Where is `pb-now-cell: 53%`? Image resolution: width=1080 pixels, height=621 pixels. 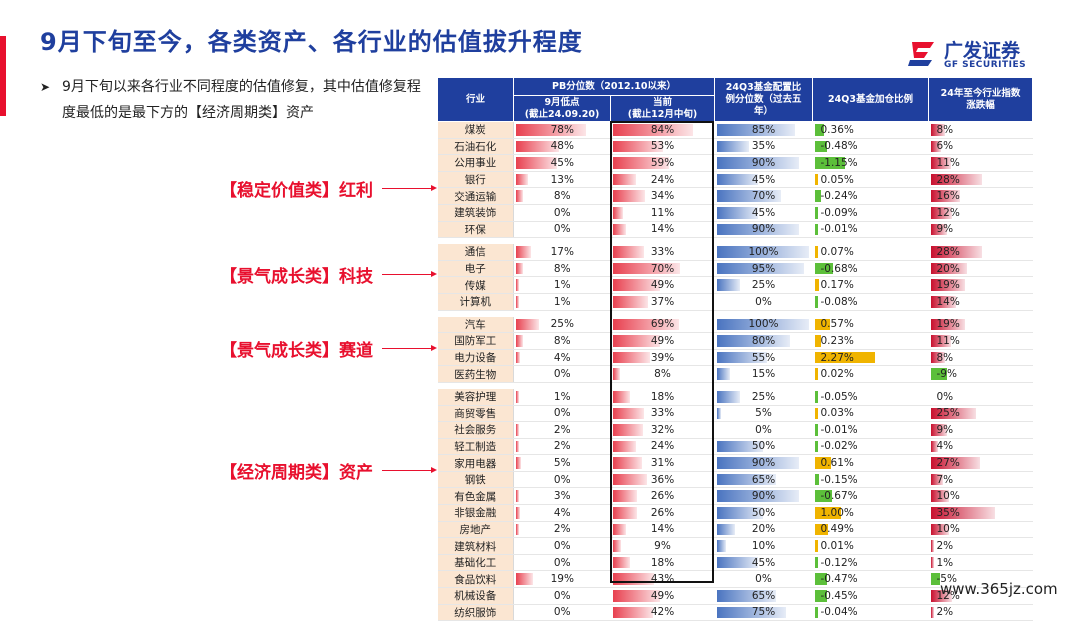 pb-now-cell: 53% is located at coordinates (662, 147).